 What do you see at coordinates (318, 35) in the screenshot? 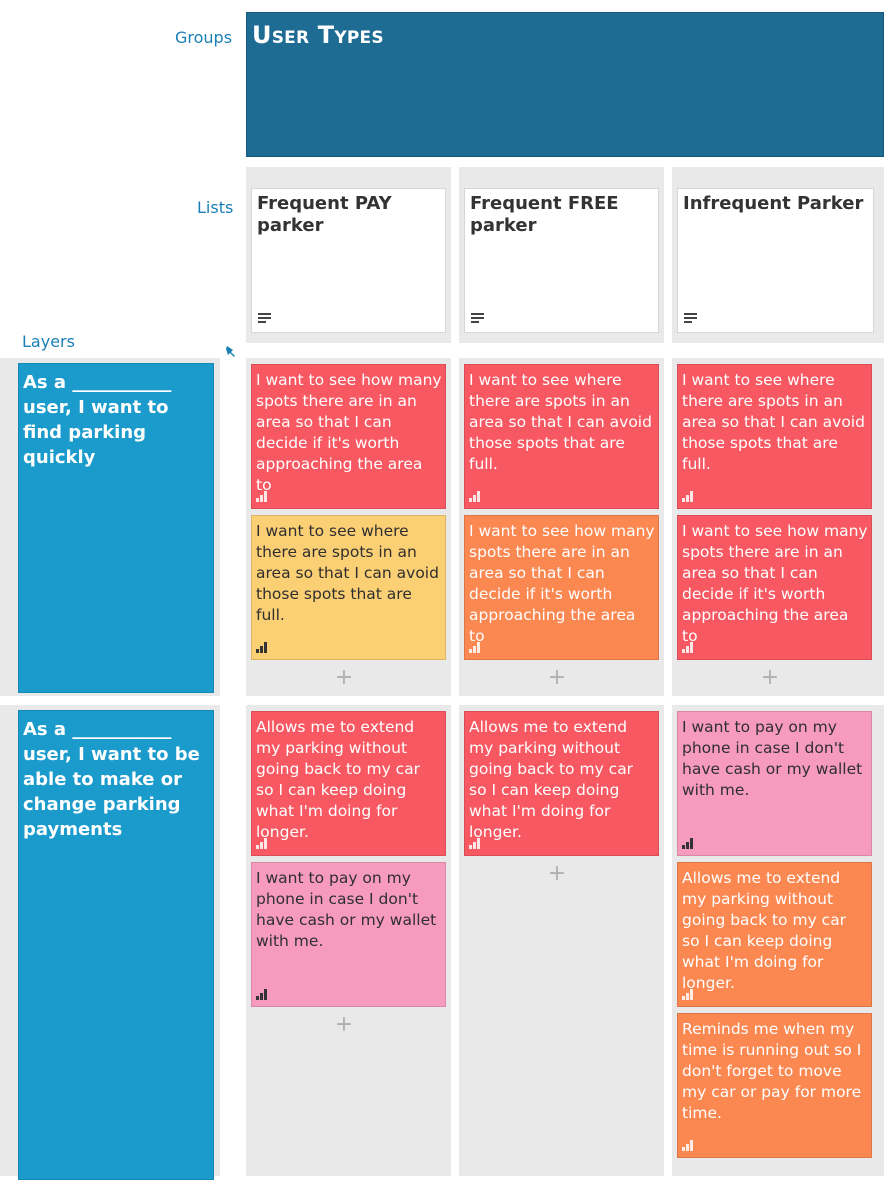
I see `group-title: User Types` at bounding box center [318, 35].